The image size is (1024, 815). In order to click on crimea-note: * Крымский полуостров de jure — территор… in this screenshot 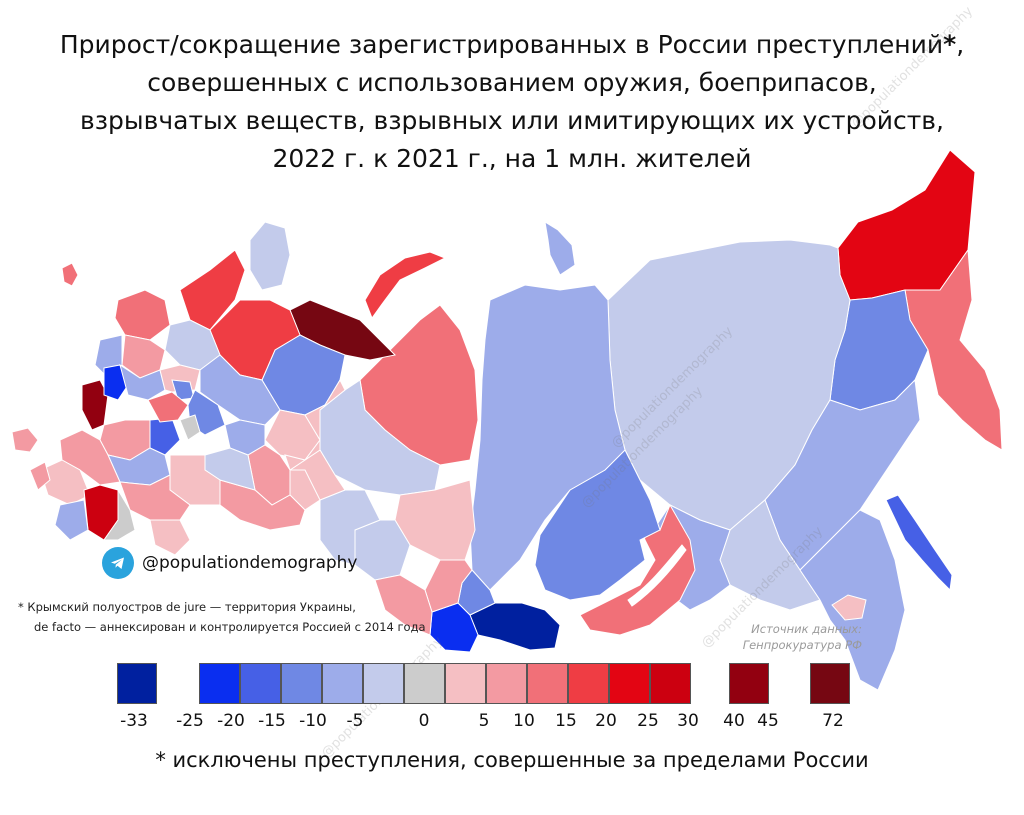, I will do `click(222, 617)`.